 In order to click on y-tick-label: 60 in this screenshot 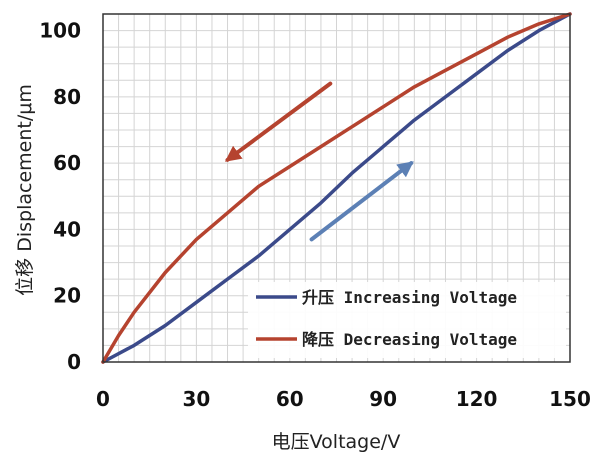, I will do `click(67, 163)`.